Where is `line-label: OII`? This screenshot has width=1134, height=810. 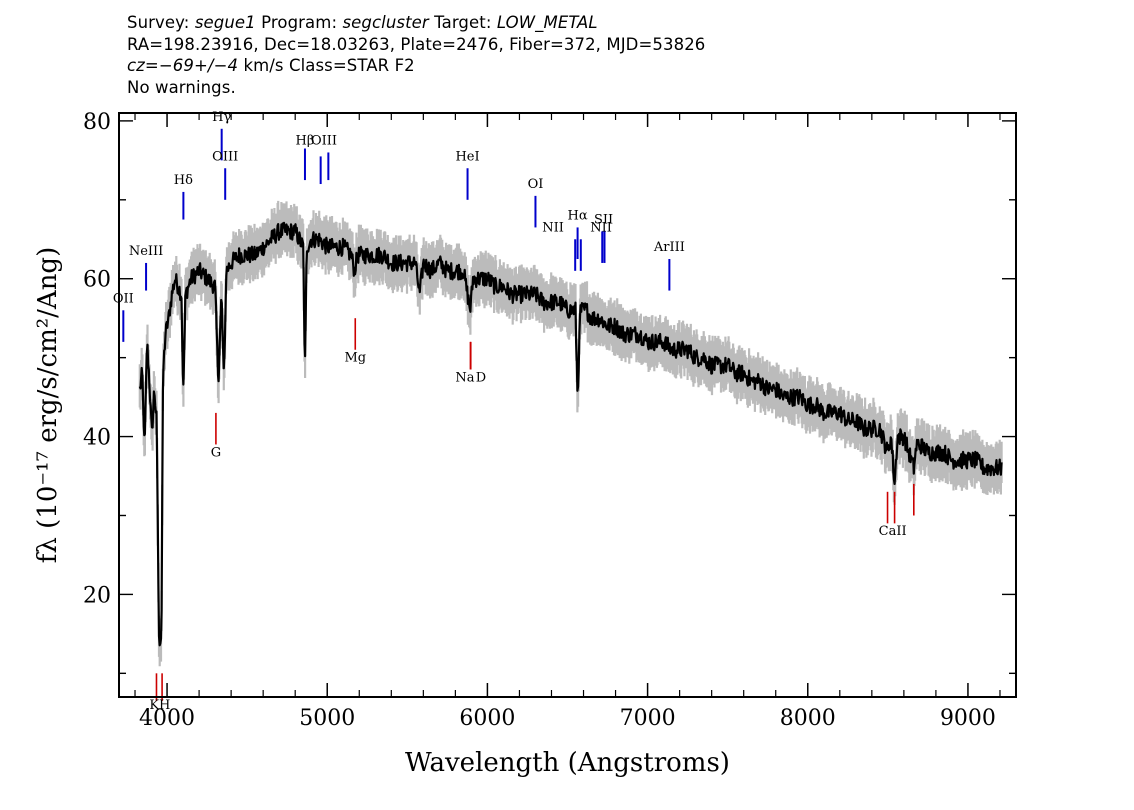
line-label: OII is located at coordinates (123, 298).